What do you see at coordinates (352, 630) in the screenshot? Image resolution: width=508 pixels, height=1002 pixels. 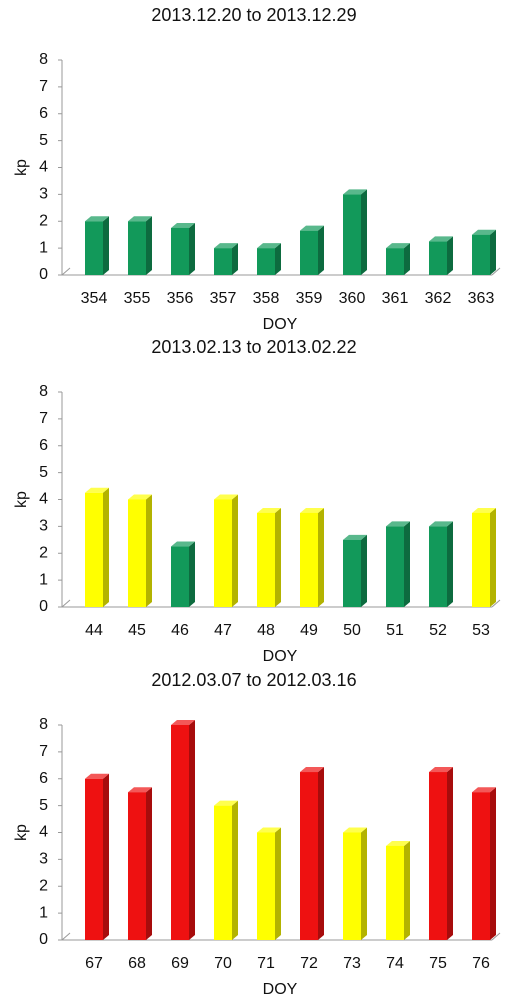 I see `x-tick-label: 50` at bounding box center [352, 630].